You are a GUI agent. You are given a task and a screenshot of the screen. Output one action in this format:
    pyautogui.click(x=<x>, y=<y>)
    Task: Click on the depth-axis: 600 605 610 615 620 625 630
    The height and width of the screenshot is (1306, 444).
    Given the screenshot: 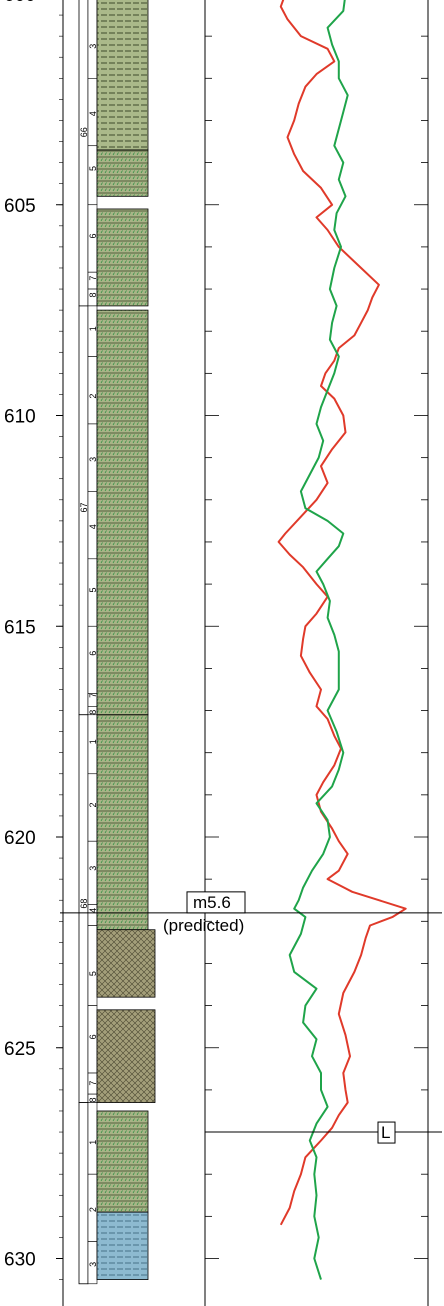 What is the action you would take?
    pyautogui.click(x=34, y=653)
    